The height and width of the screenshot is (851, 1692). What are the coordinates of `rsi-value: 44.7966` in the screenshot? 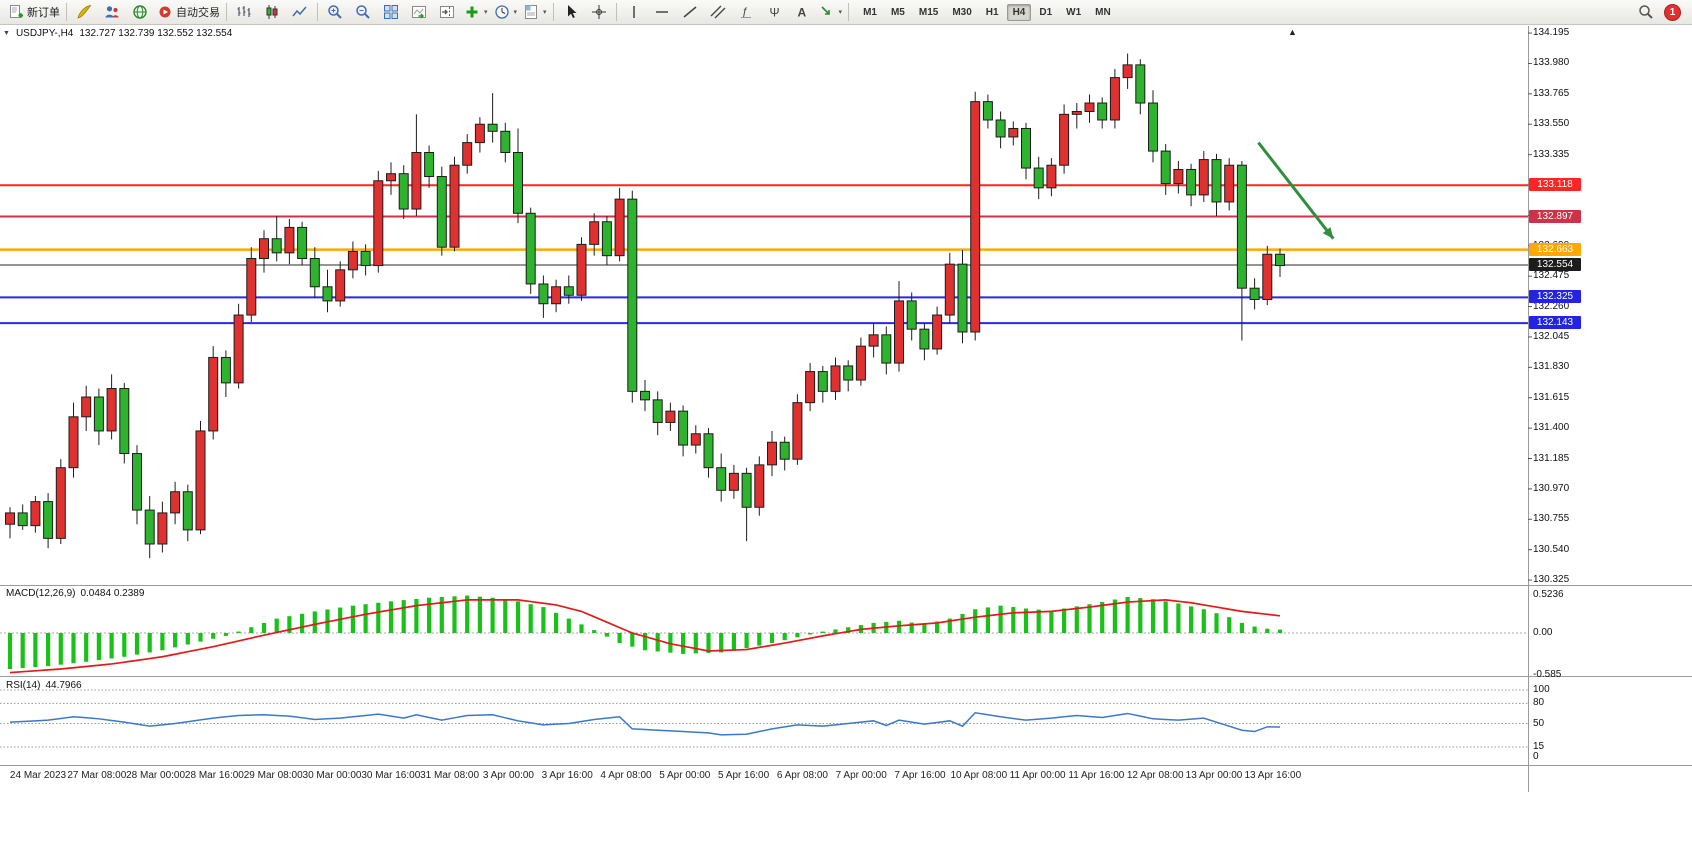 It's located at (63, 685).